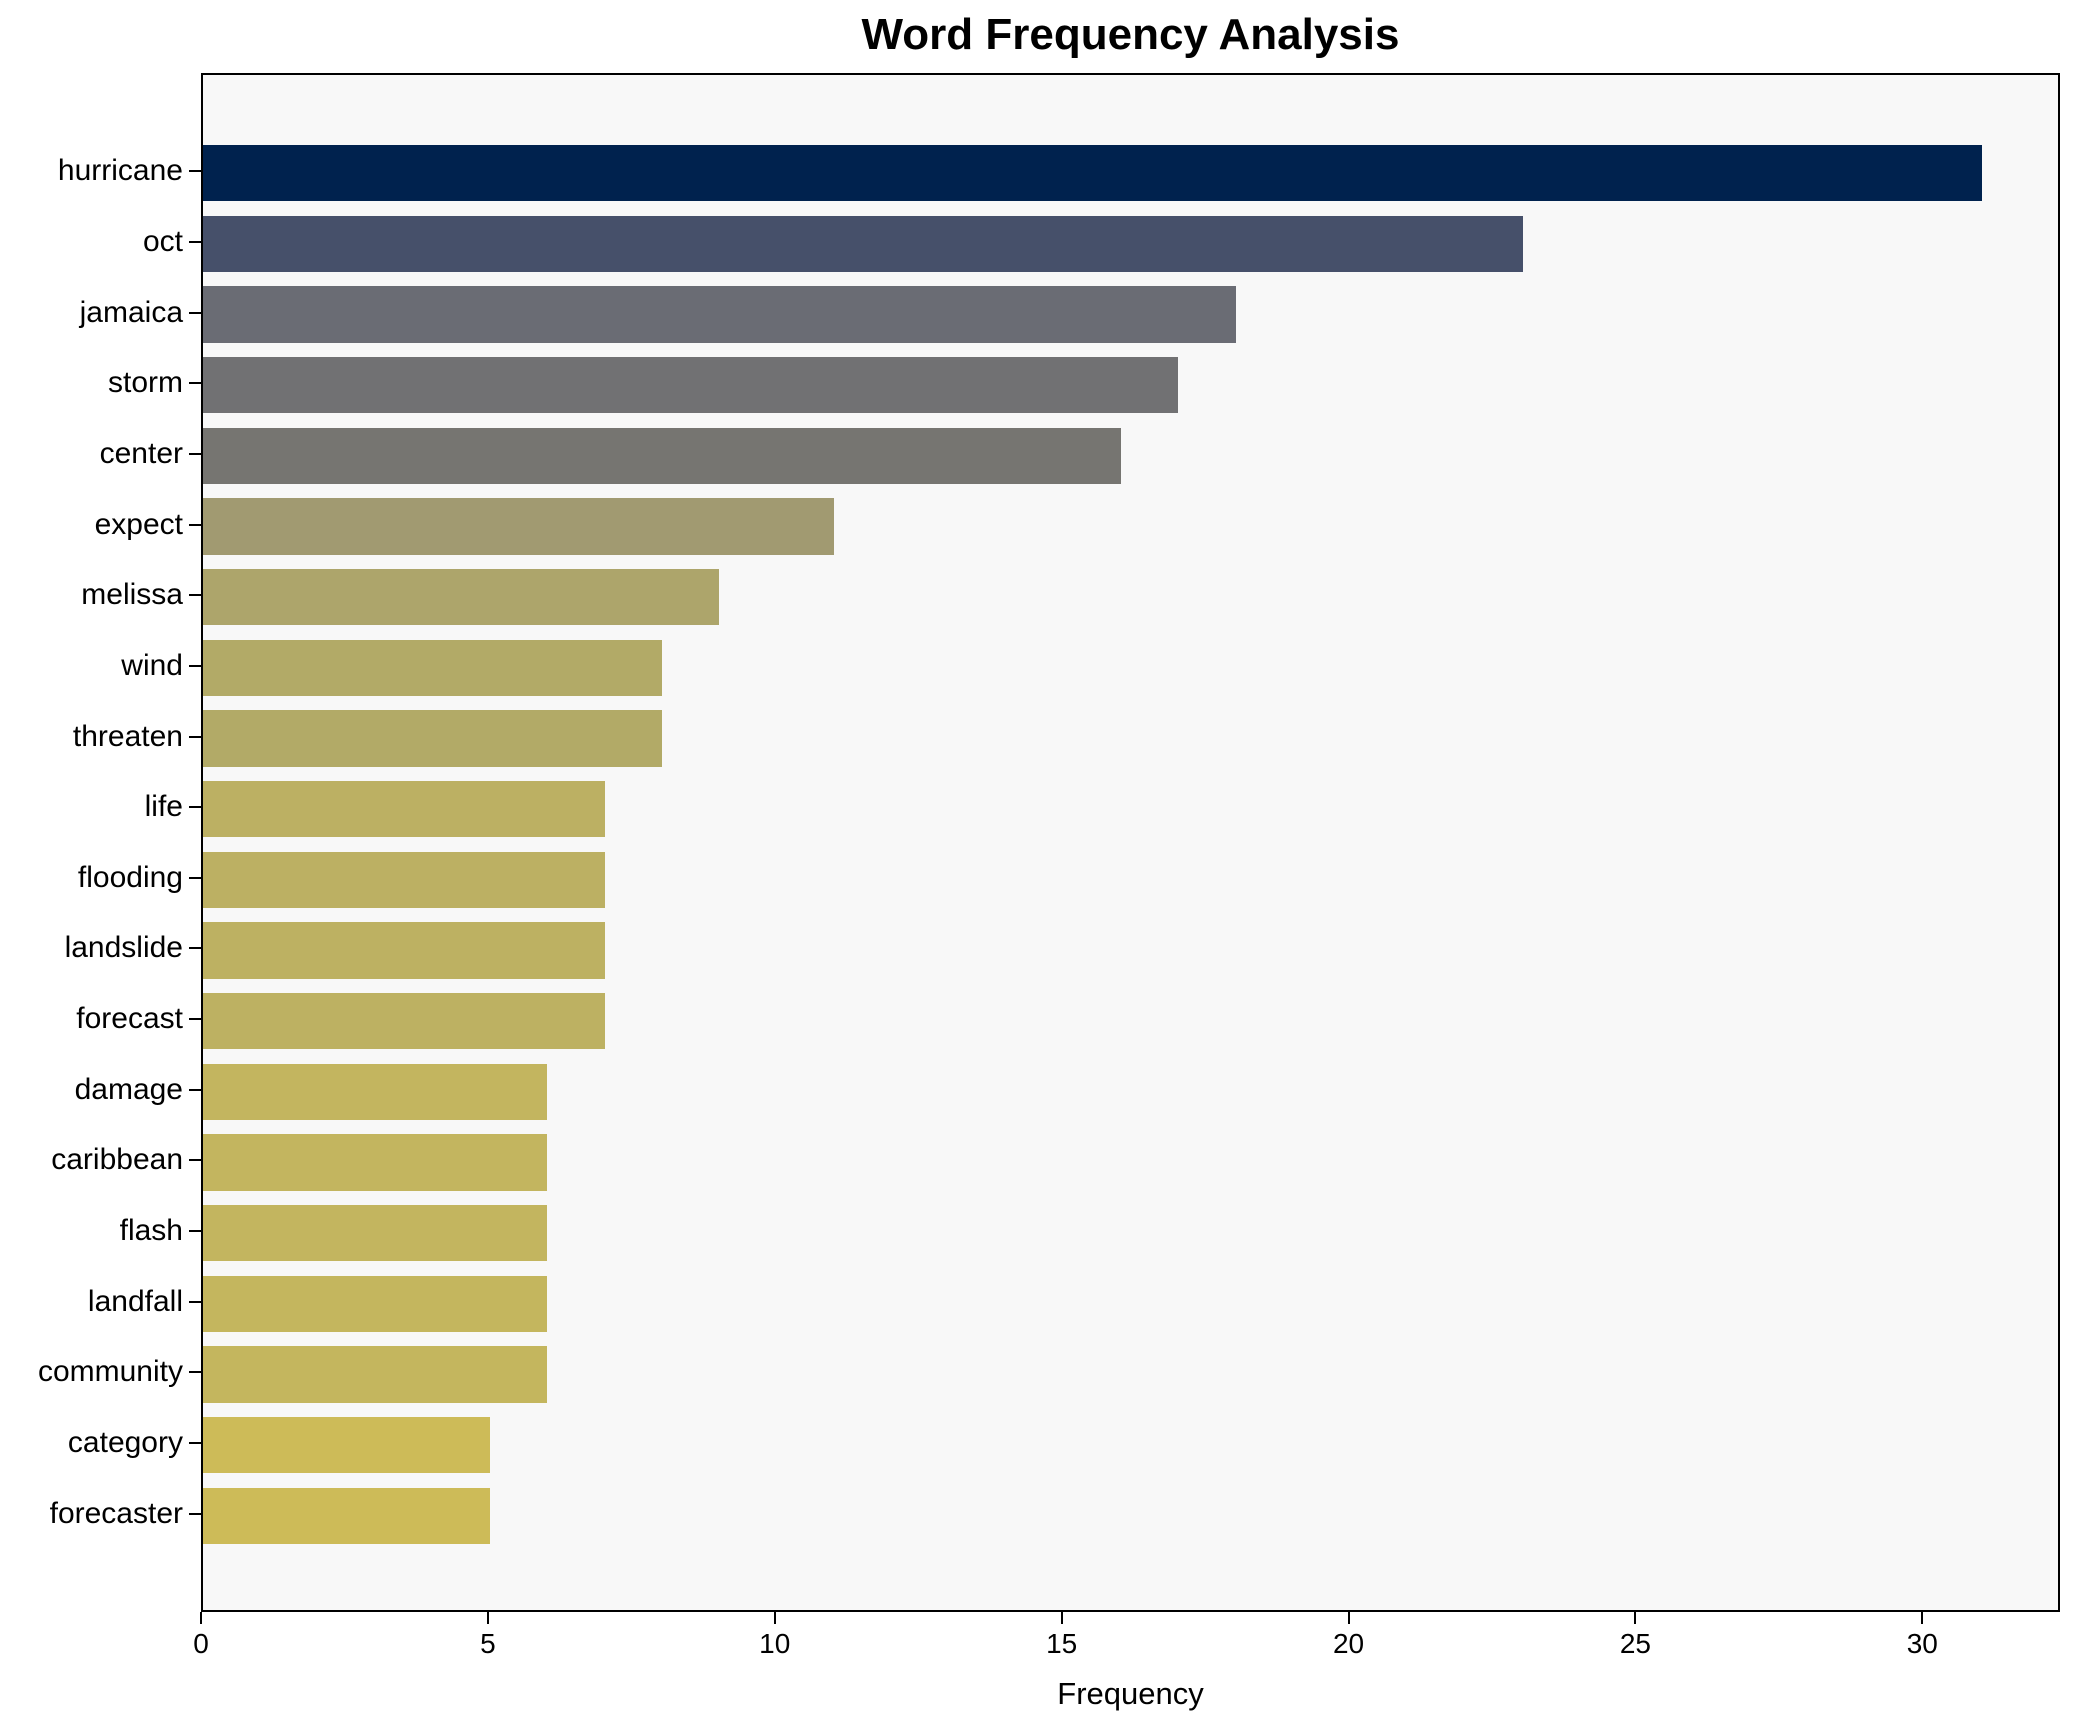 This screenshot has width=2080, height=1722. I want to click on y-tick-label-storm: storm, so click(145, 383).